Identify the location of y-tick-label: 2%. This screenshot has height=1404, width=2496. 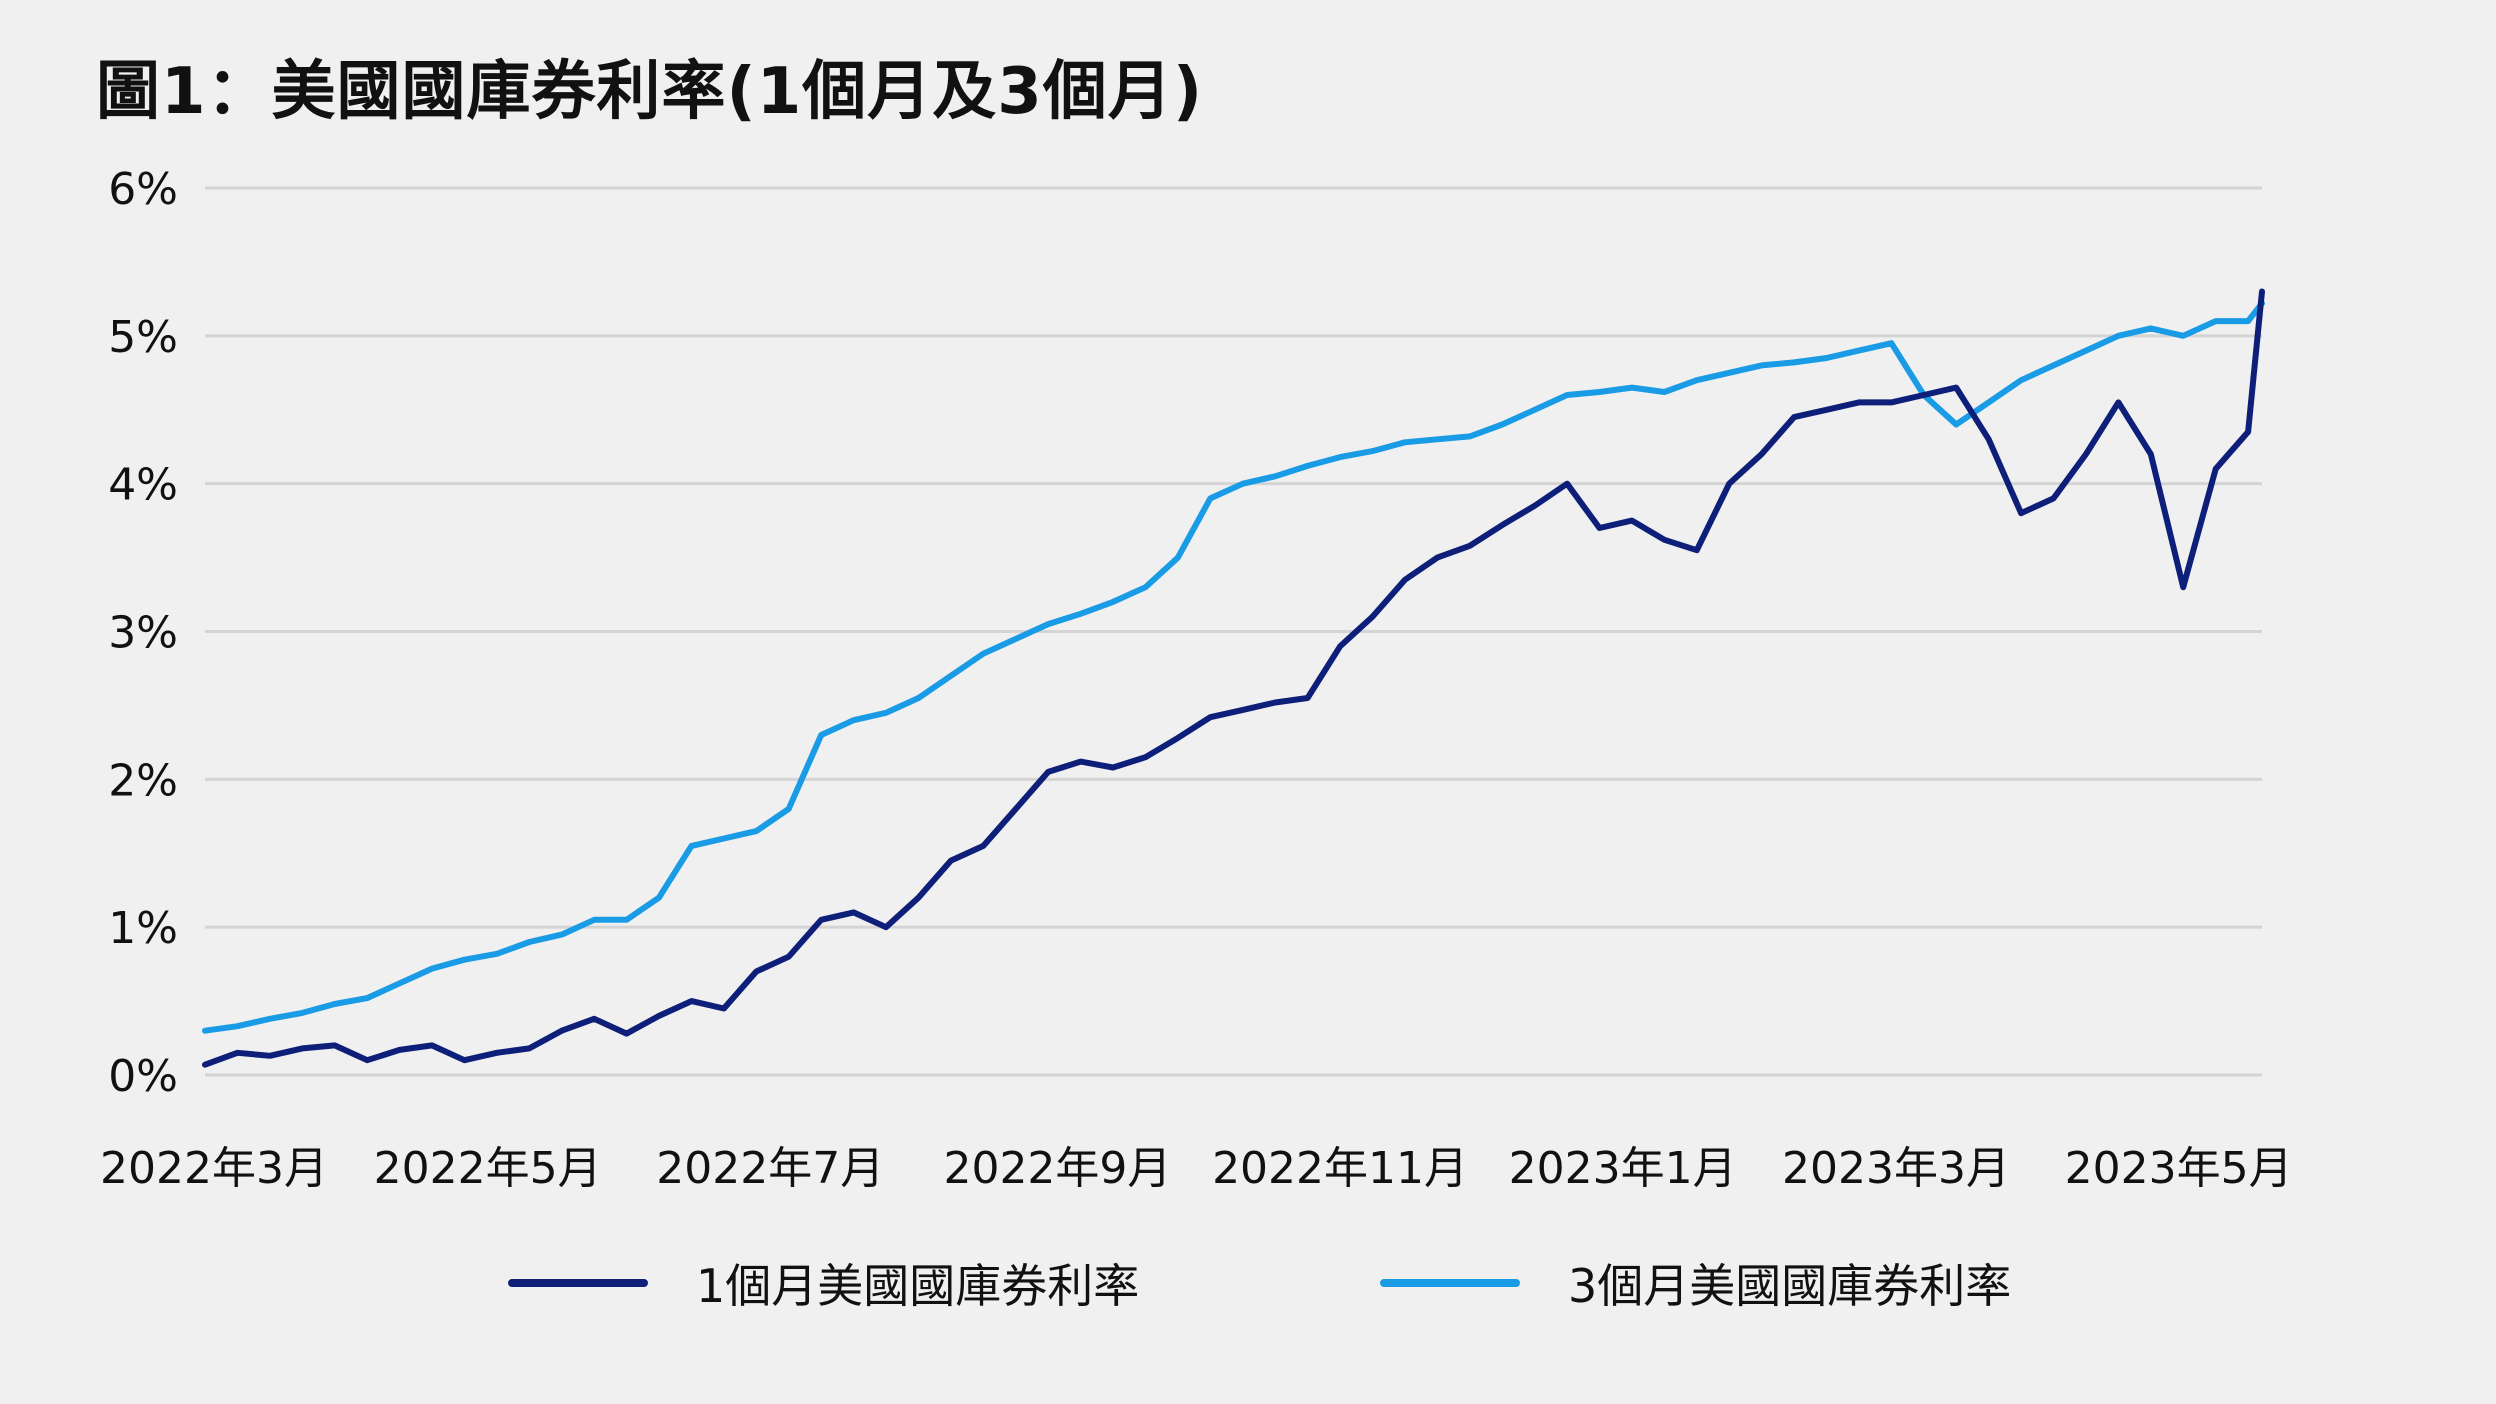
(143, 780).